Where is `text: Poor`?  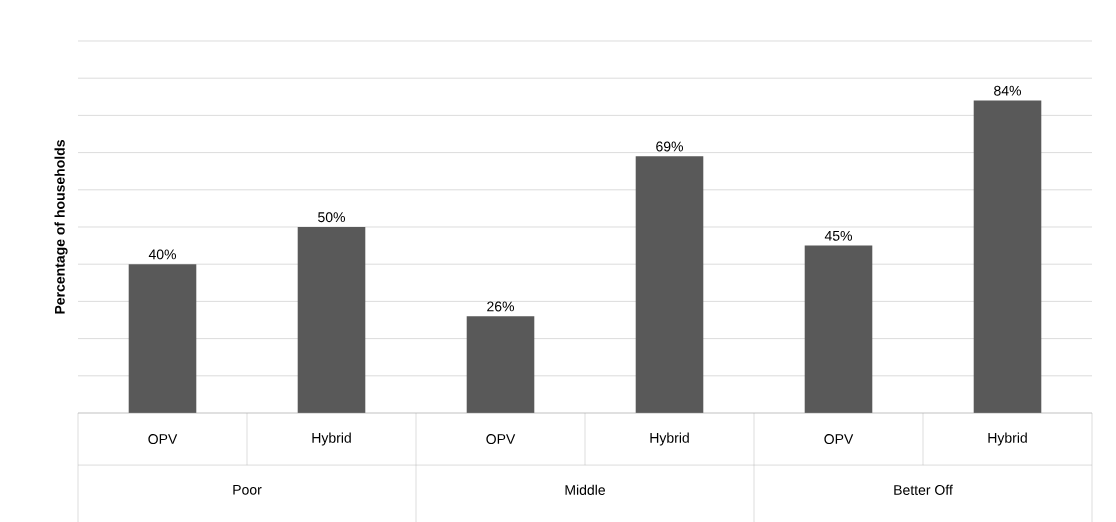
text: Poor is located at coordinates (247, 489).